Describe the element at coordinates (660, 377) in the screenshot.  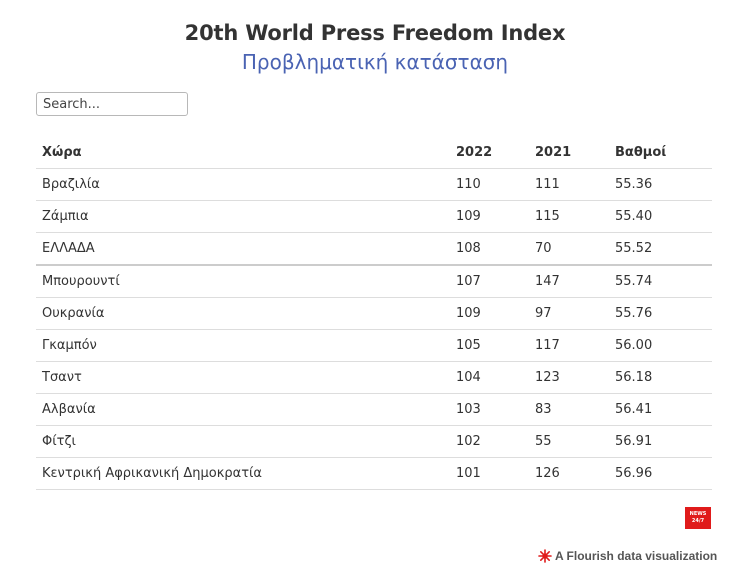
I see `table-cell-score: 56.18` at that location.